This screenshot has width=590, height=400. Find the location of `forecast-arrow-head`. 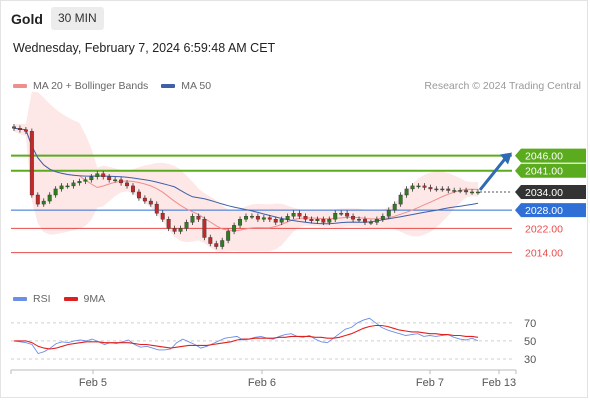

forecast-arrow-head is located at coordinates (506, 158).